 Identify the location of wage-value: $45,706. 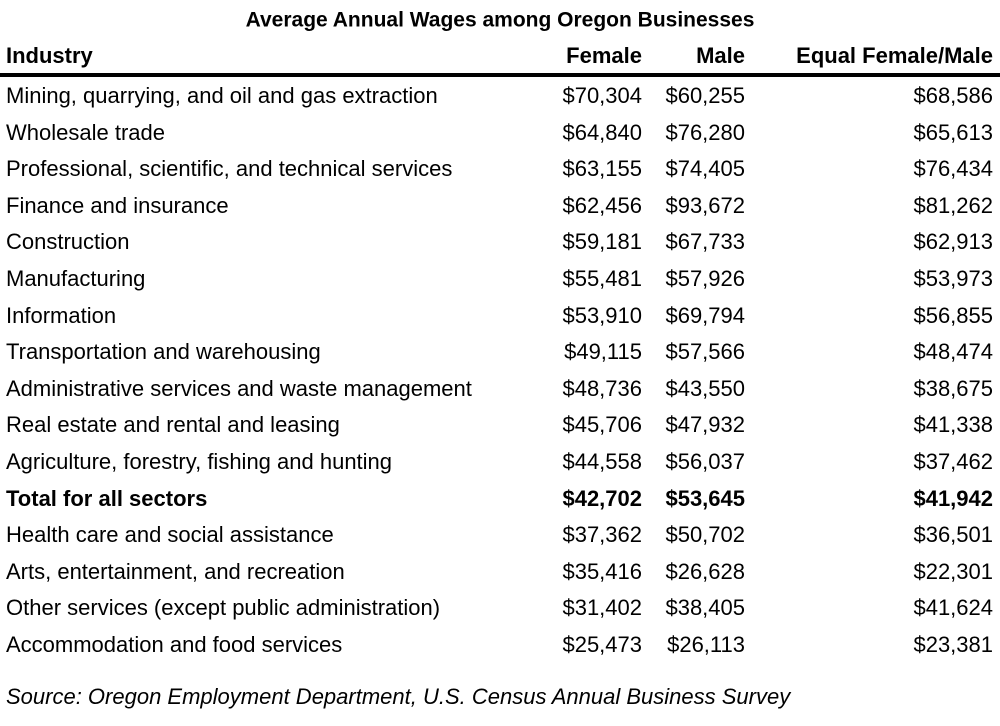
(602, 425).